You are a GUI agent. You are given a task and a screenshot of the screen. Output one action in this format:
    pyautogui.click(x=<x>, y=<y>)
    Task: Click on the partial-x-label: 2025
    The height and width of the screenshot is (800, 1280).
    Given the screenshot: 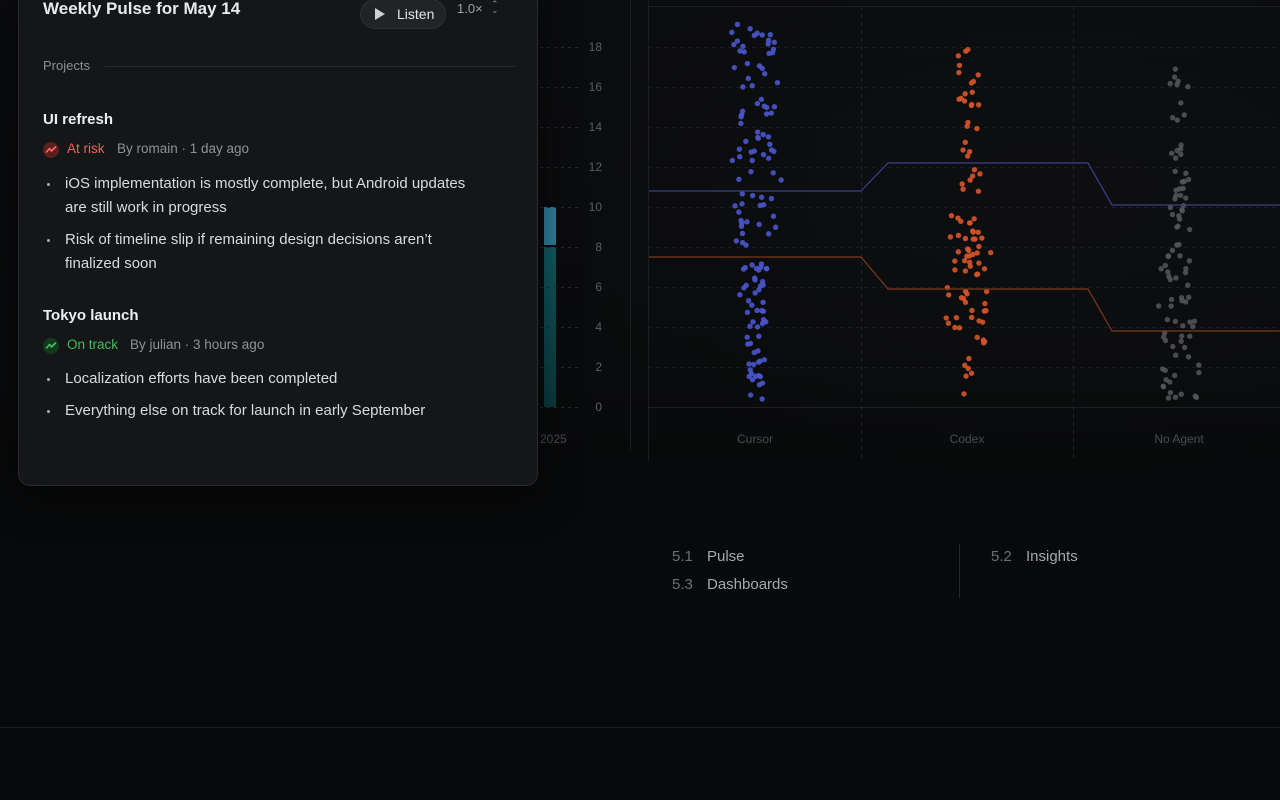 What is the action you would take?
    pyautogui.click(x=553, y=439)
    